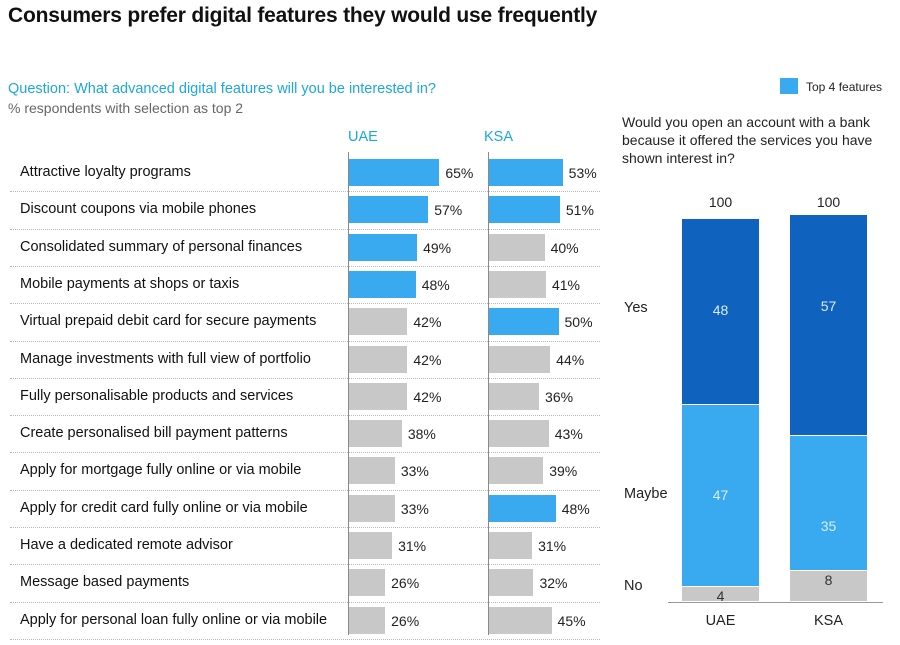 The width and height of the screenshot is (900, 645). Describe the element at coordinates (552, 546) in the screenshot. I see `bar-value-ksa: 31%` at that location.